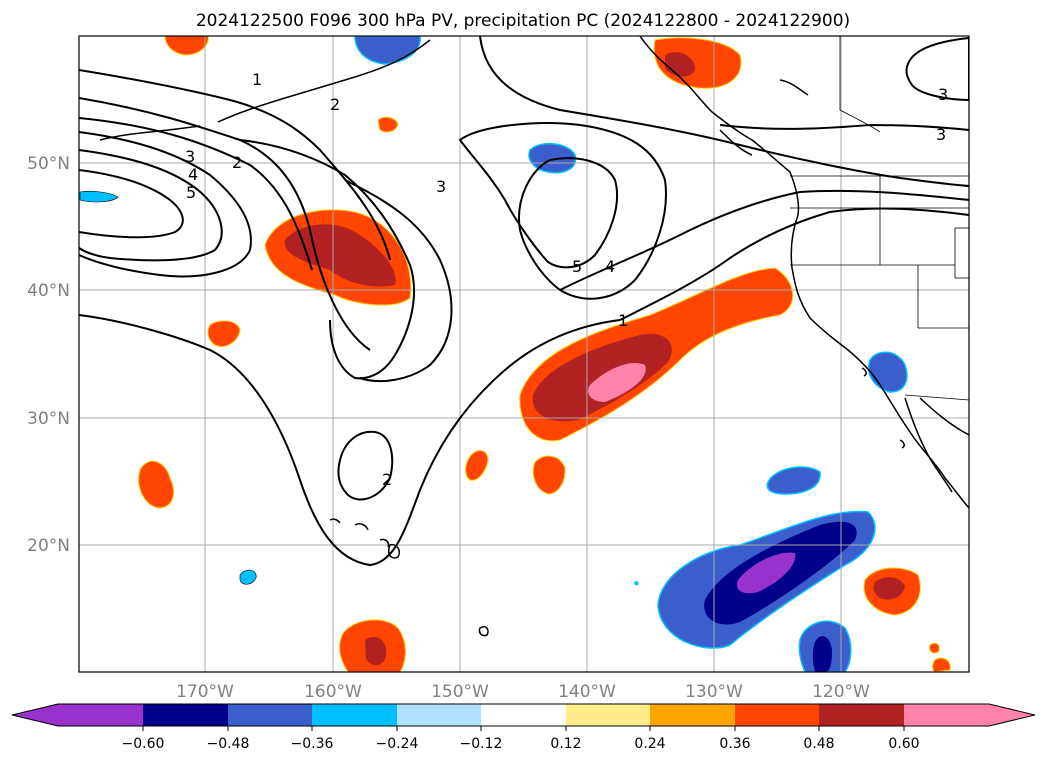 The height and width of the screenshot is (765, 1047). Describe the element at coordinates (818, 744) in the screenshot. I see `colorbar-tick-label: 0.48` at that location.